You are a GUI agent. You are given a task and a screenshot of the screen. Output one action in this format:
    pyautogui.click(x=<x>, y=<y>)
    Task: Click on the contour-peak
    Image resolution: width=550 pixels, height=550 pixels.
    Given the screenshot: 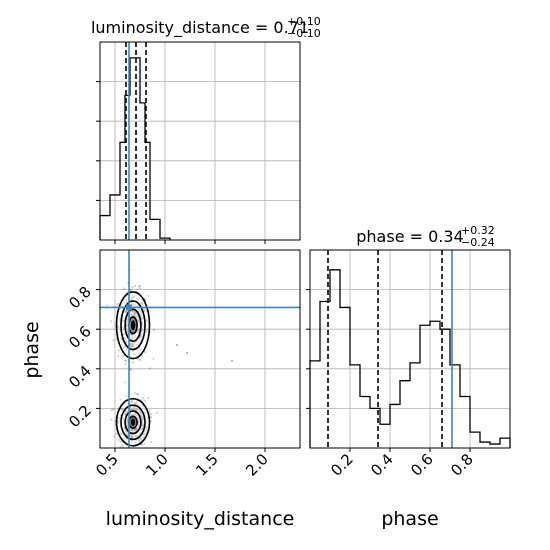 What is the action you would take?
    pyautogui.click(x=133, y=325)
    